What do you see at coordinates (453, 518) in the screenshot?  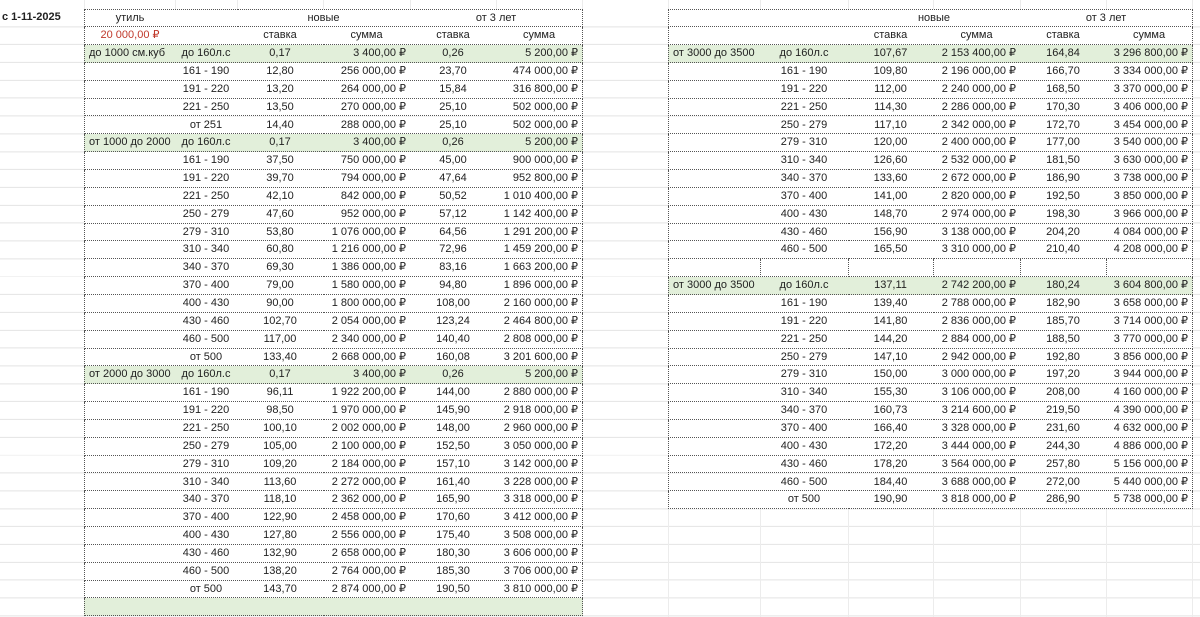 I see `old-rate-cell: 170,60` at bounding box center [453, 518].